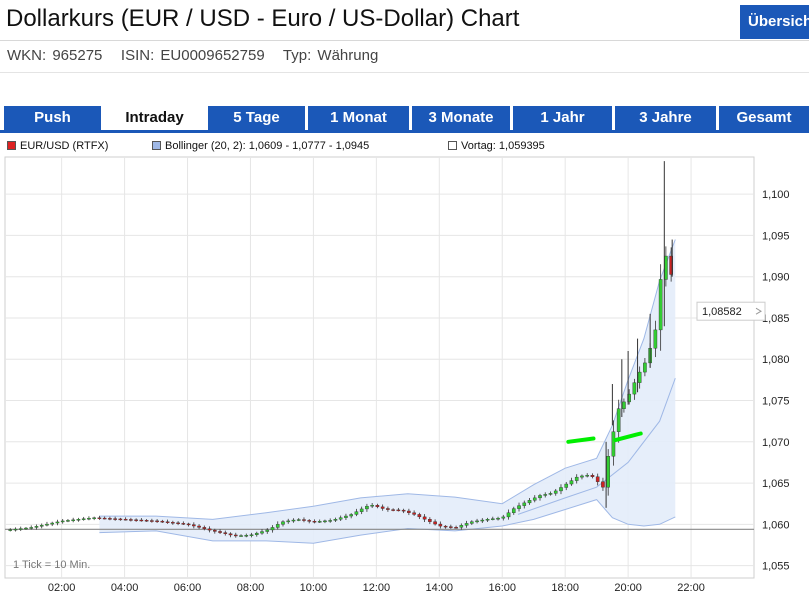 The width and height of the screenshot is (809, 604). I want to click on legend-label-eurusd: EUR/USD (RTFX), so click(64, 146).